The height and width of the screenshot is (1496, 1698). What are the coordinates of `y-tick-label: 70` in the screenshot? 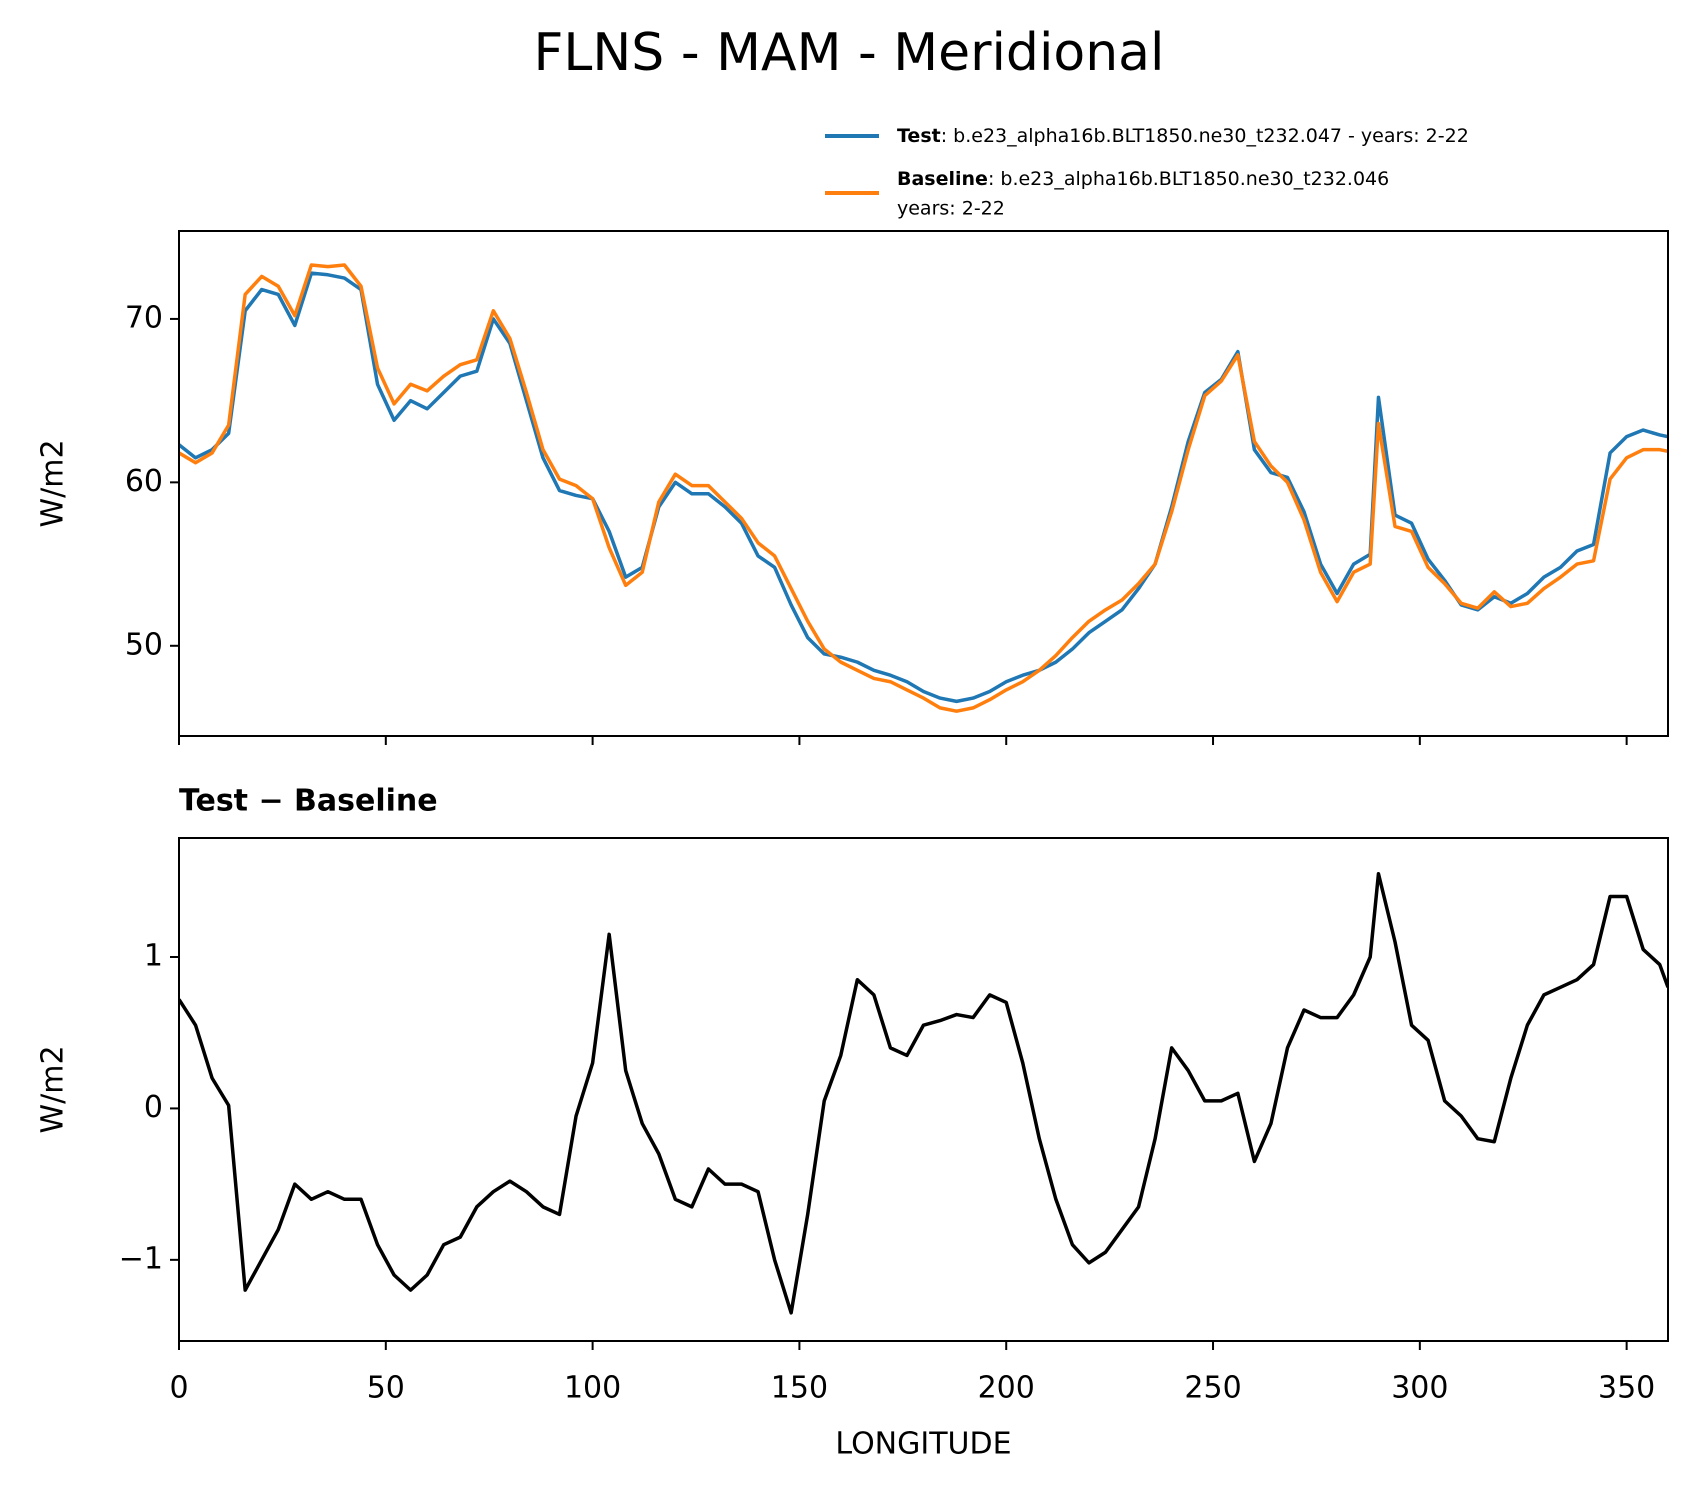 It's located at (144, 317).